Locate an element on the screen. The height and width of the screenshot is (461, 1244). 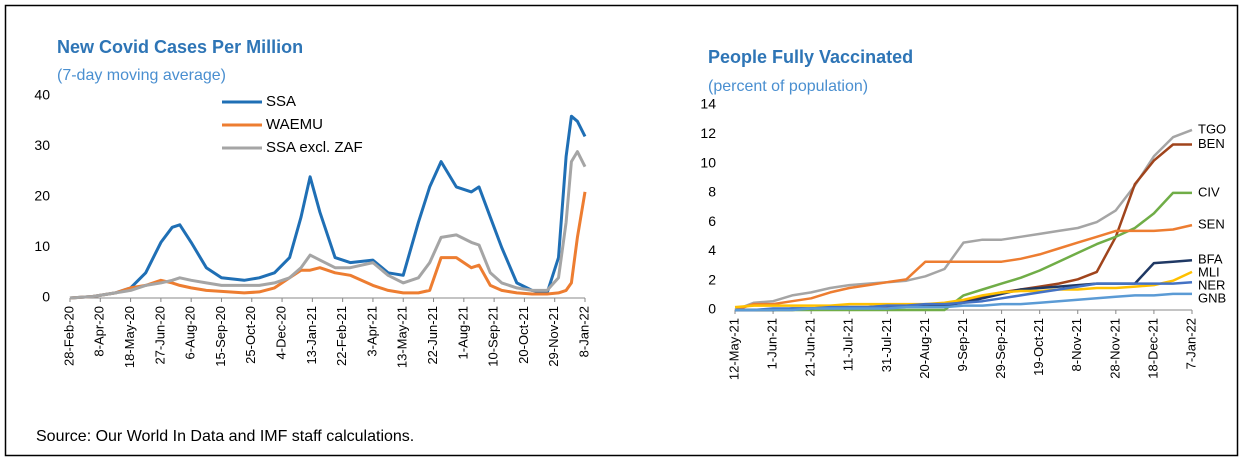
x-tick-label: 22-Jun-21 is located at coordinates (432, 335).